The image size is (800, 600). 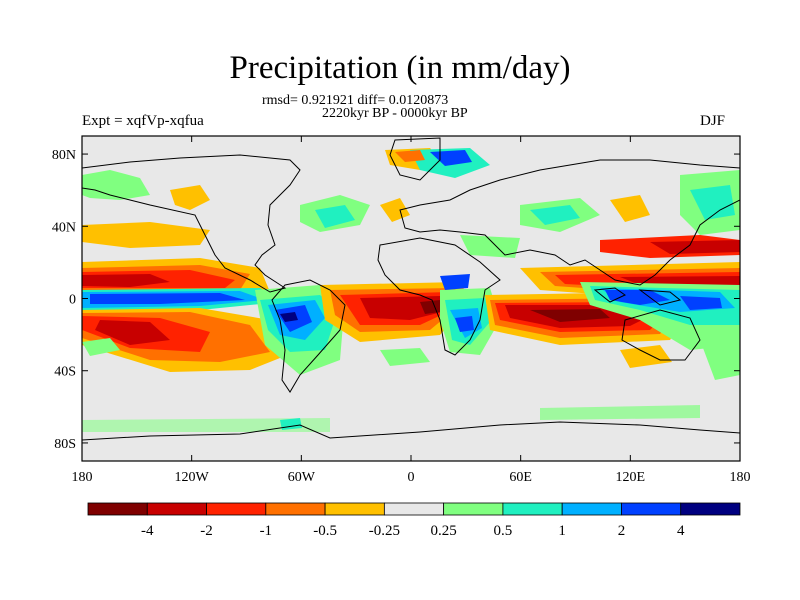 What do you see at coordinates (622, 531) in the screenshot?
I see `colorbar-label: 2` at bounding box center [622, 531].